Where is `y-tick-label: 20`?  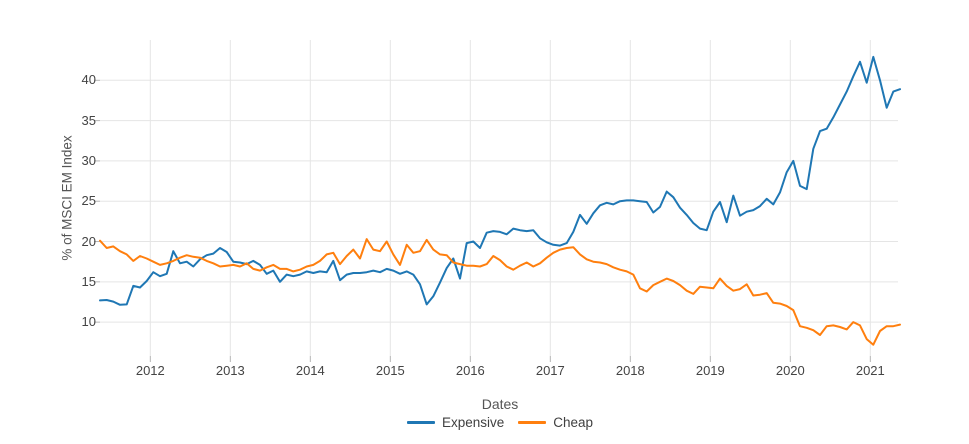
y-tick-label: 20 is located at coordinates (88, 241).